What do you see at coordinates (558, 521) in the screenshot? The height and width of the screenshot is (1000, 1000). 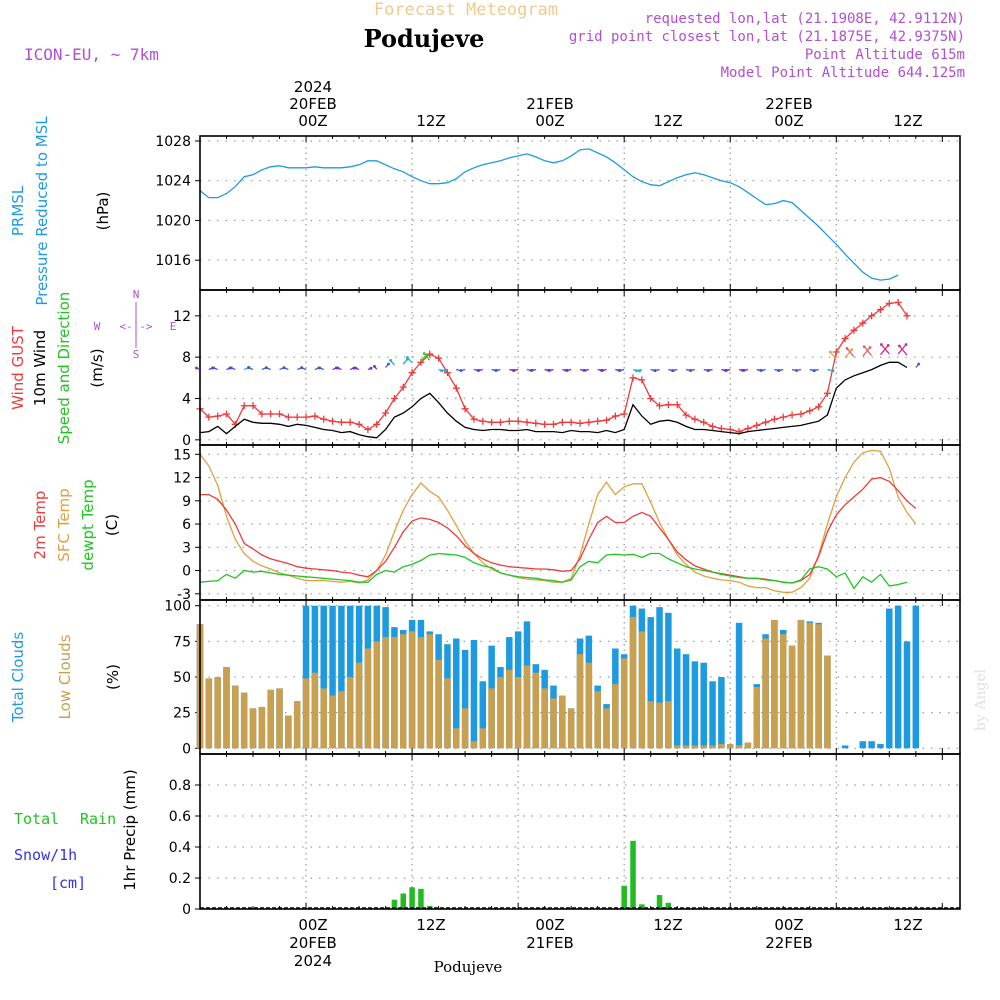 I see `sfc-temp-line` at bounding box center [558, 521].